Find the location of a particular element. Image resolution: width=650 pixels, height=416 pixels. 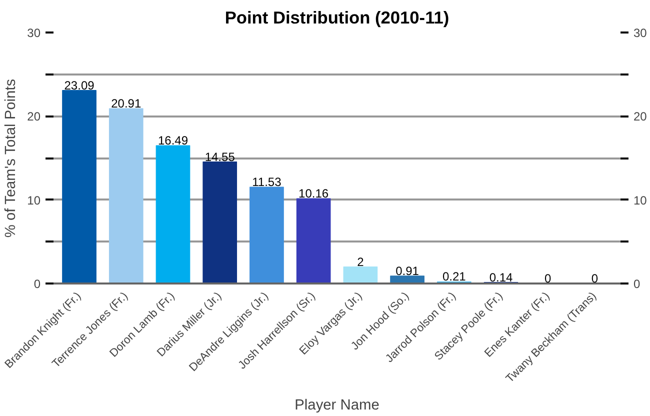

data-label: 20.91 is located at coordinates (126, 103).